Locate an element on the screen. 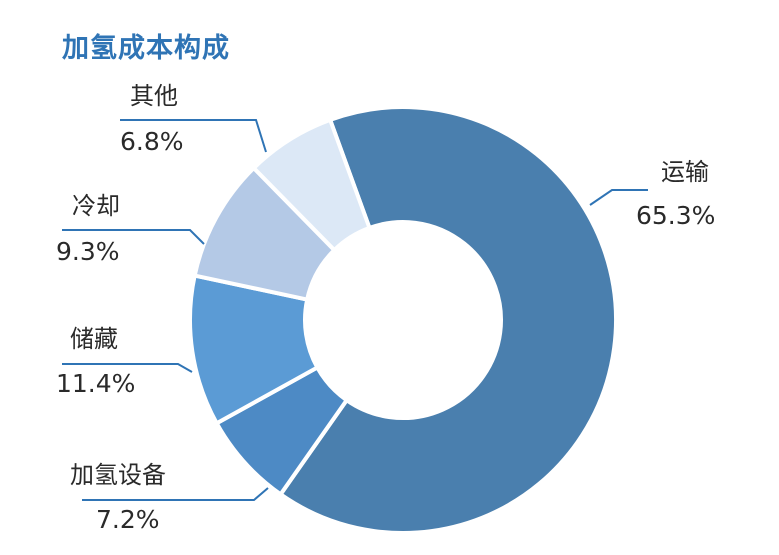 The image size is (779, 555). label-name-other: 其他 is located at coordinates (154, 96).